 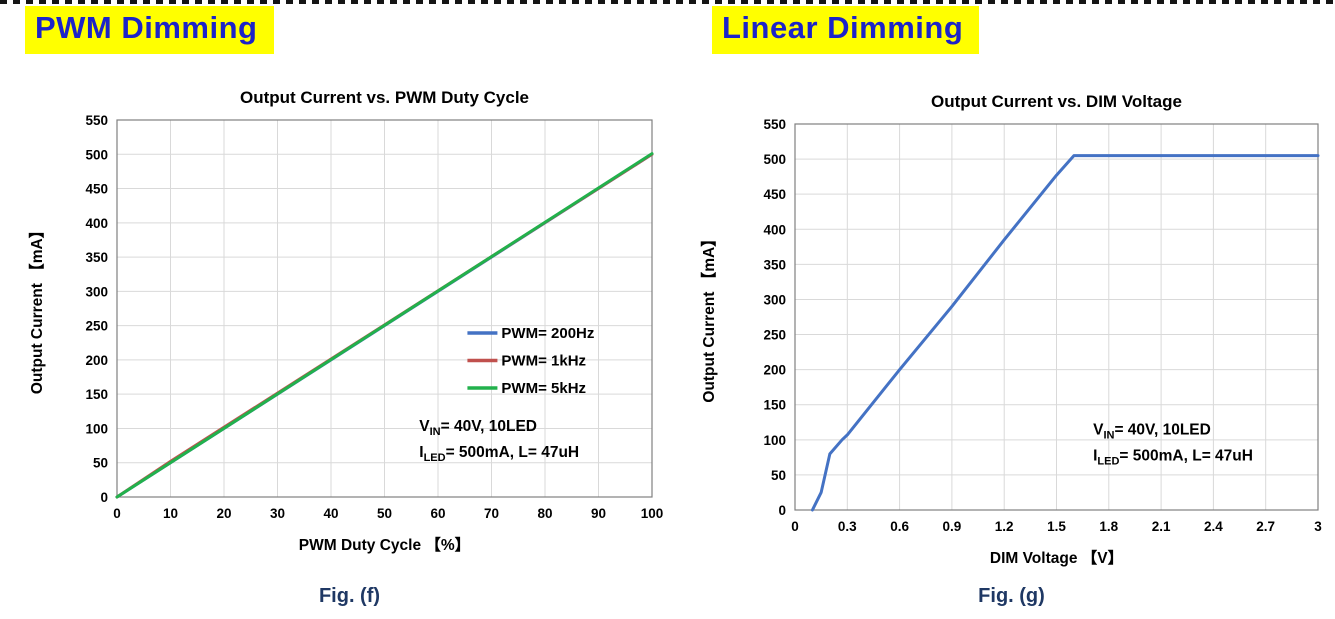 I want to click on legend-label: PWM= 5kHz, so click(x=543, y=388).